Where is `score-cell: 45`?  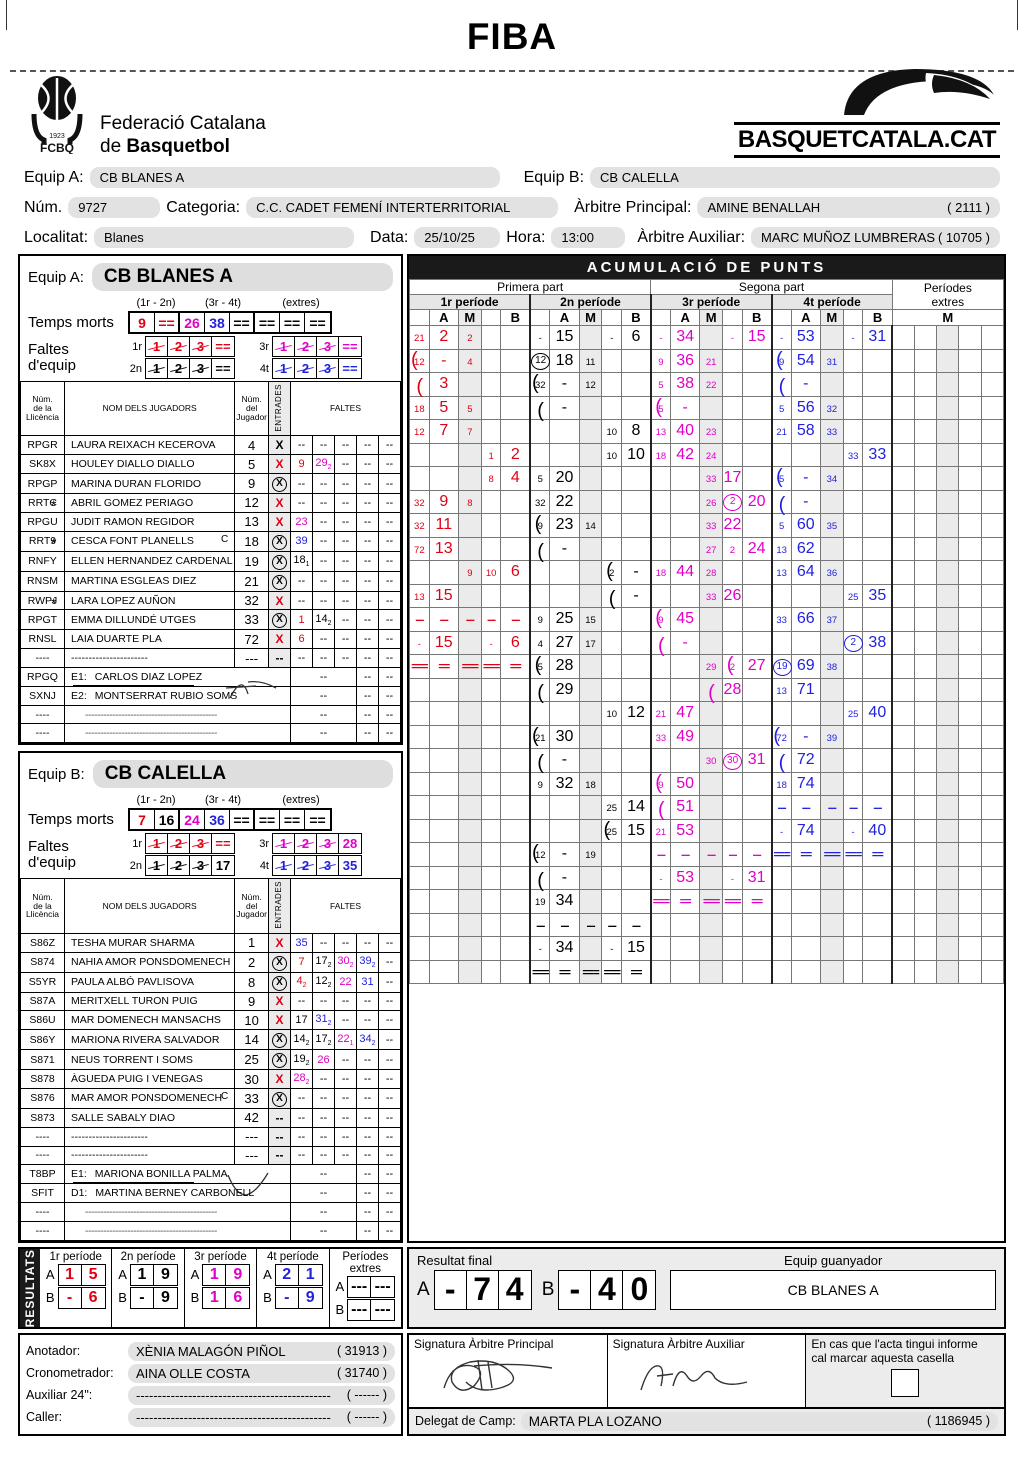 score-cell: 45 is located at coordinates (685, 619).